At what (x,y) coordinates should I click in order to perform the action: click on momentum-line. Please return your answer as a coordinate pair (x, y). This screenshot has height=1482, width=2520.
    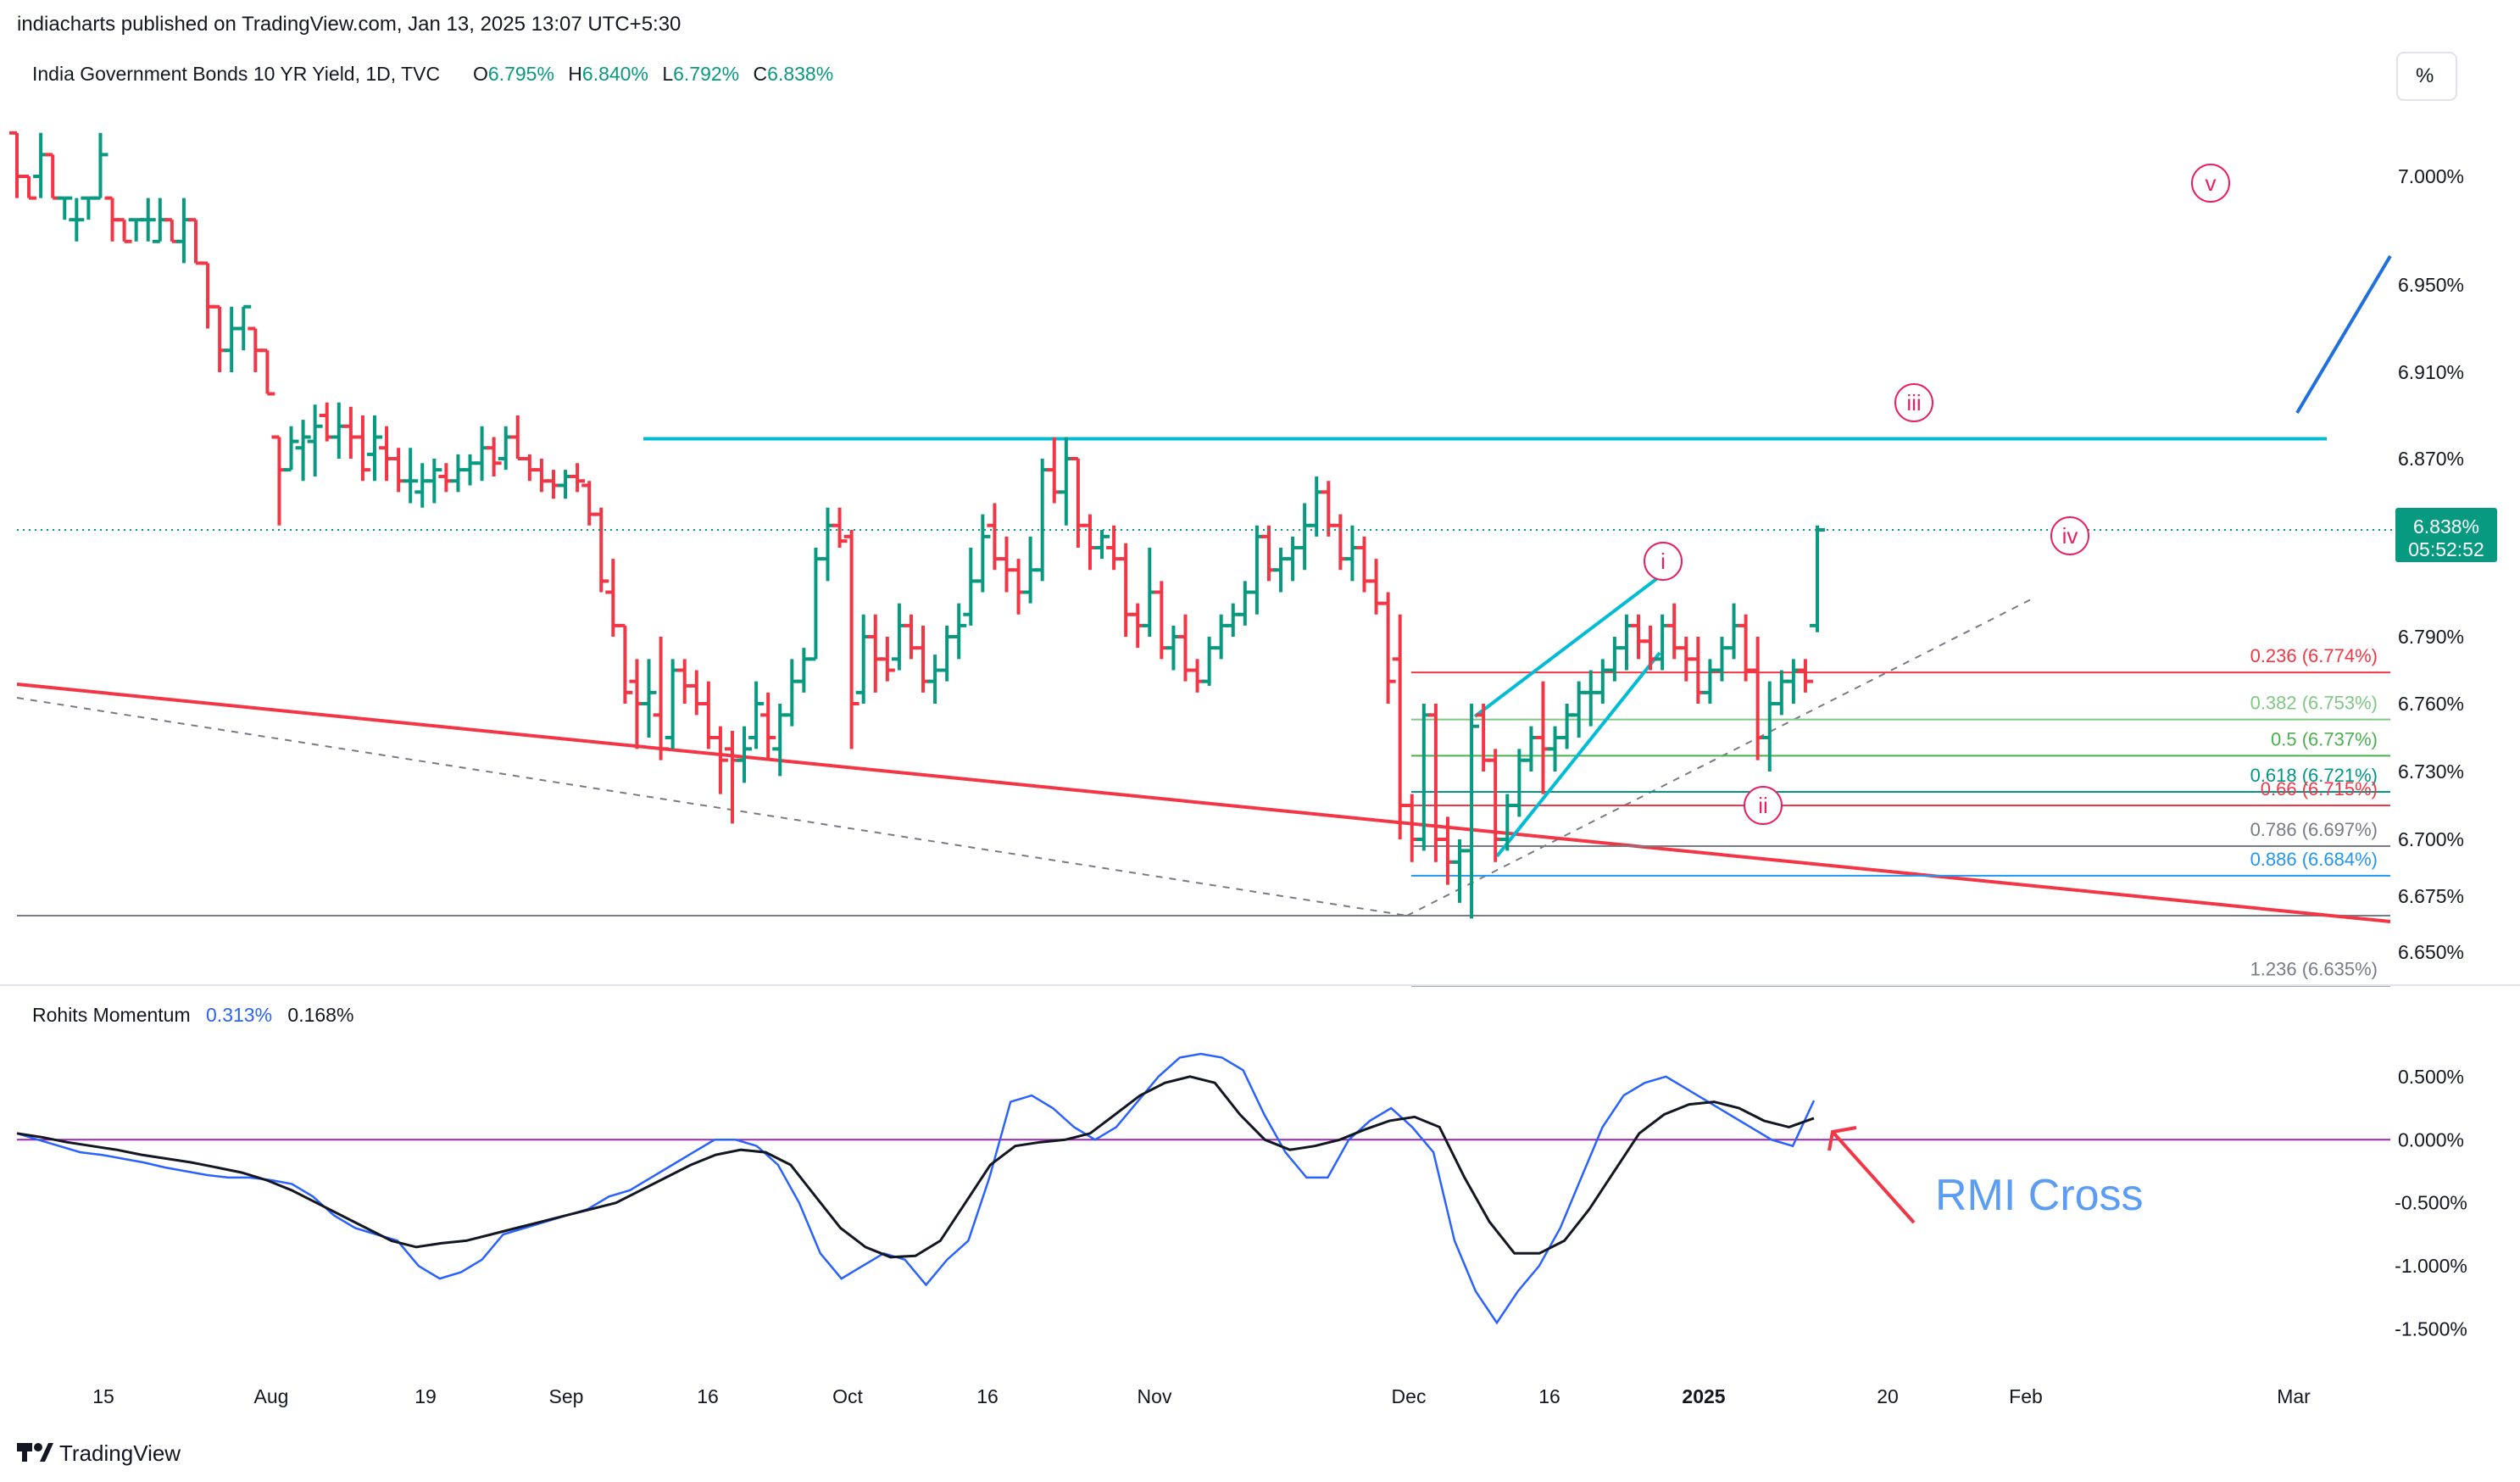
    Looking at the image, I should click on (916, 1188).